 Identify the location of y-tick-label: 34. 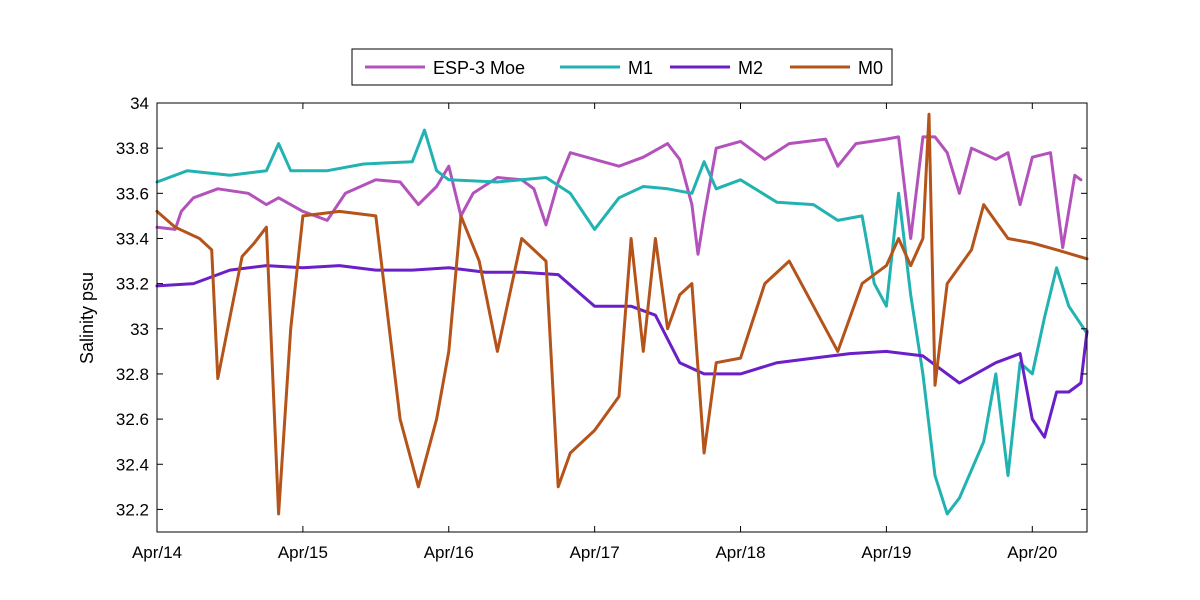
(139, 103).